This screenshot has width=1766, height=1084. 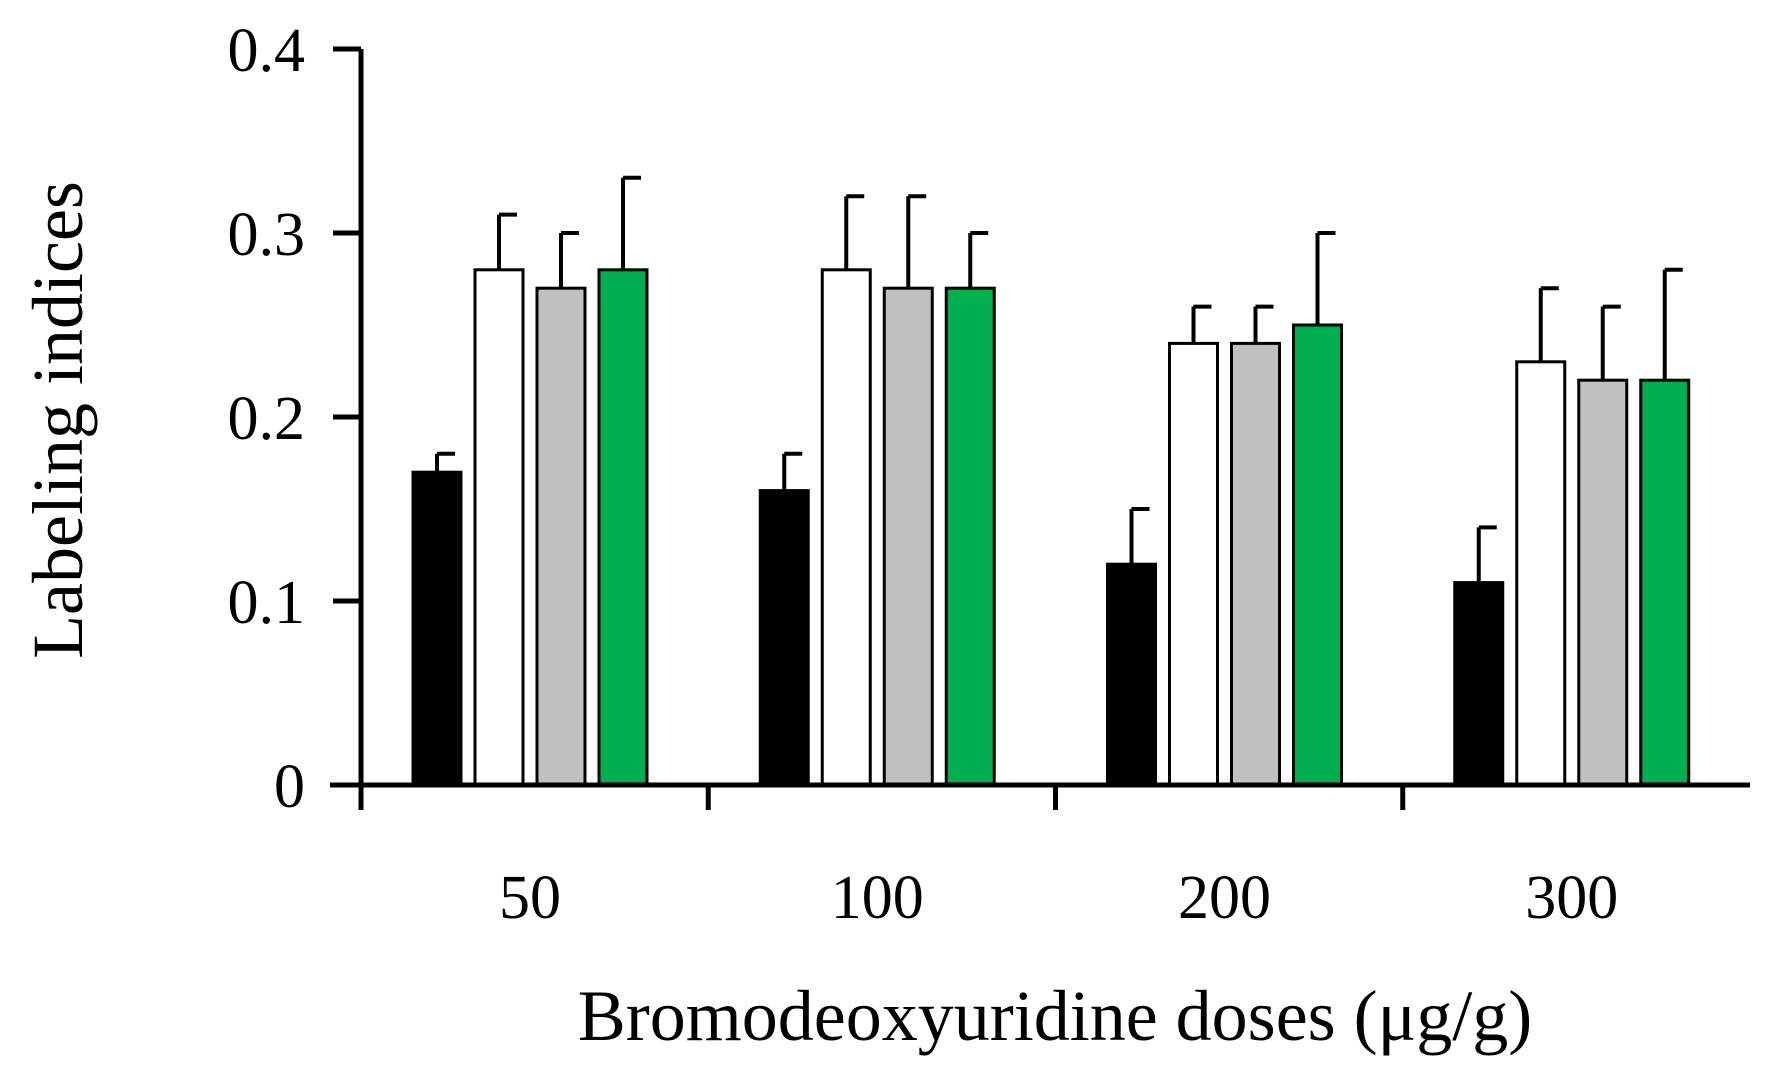 What do you see at coordinates (1571, 898) in the screenshot?
I see `x-category-label: 300` at bounding box center [1571, 898].